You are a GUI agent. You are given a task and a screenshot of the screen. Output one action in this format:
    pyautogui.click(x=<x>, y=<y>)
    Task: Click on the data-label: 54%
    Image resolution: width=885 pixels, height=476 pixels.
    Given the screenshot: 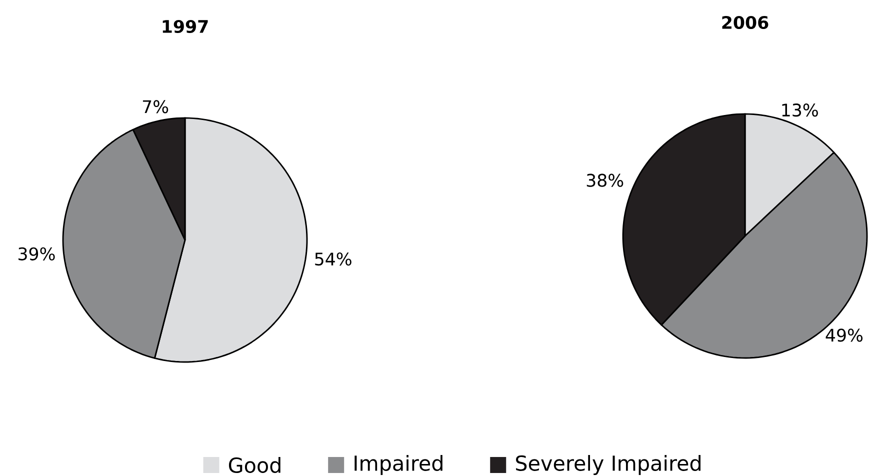 What is the action you would take?
    pyautogui.click(x=333, y=259)
    